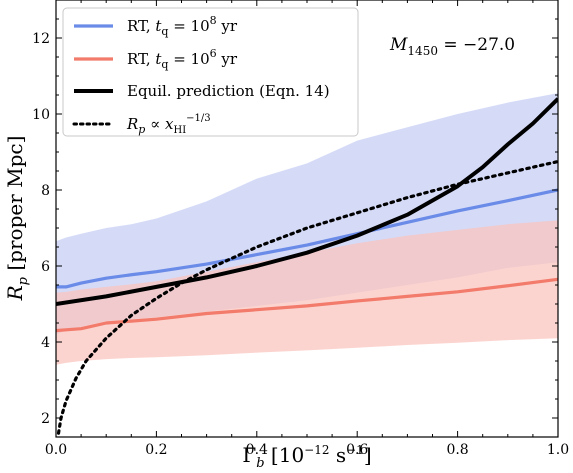  What do you see at coordinates (558, 450) in the screenshot?
I see `x-tick-label: 1.0` at bounding box center [558, 450].